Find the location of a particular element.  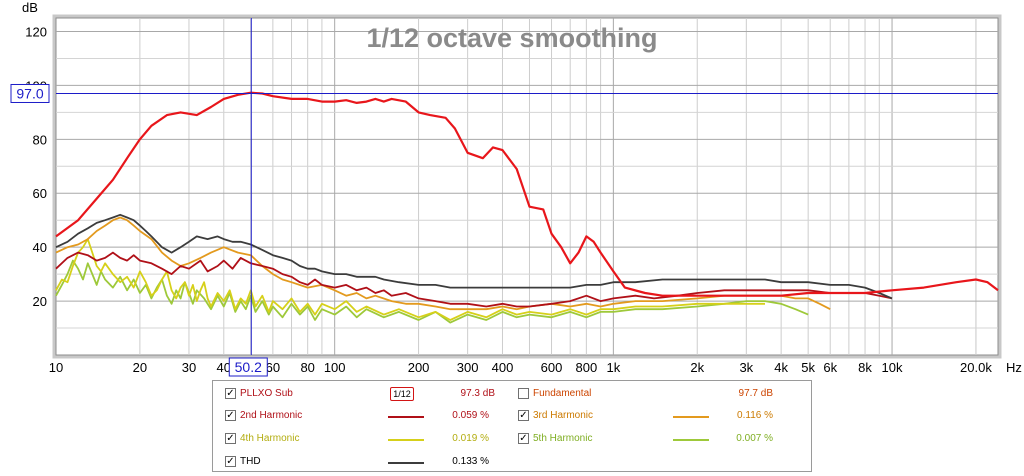

4th-harmonic-checkbox: ✓ is located at coordinates (230, 438).